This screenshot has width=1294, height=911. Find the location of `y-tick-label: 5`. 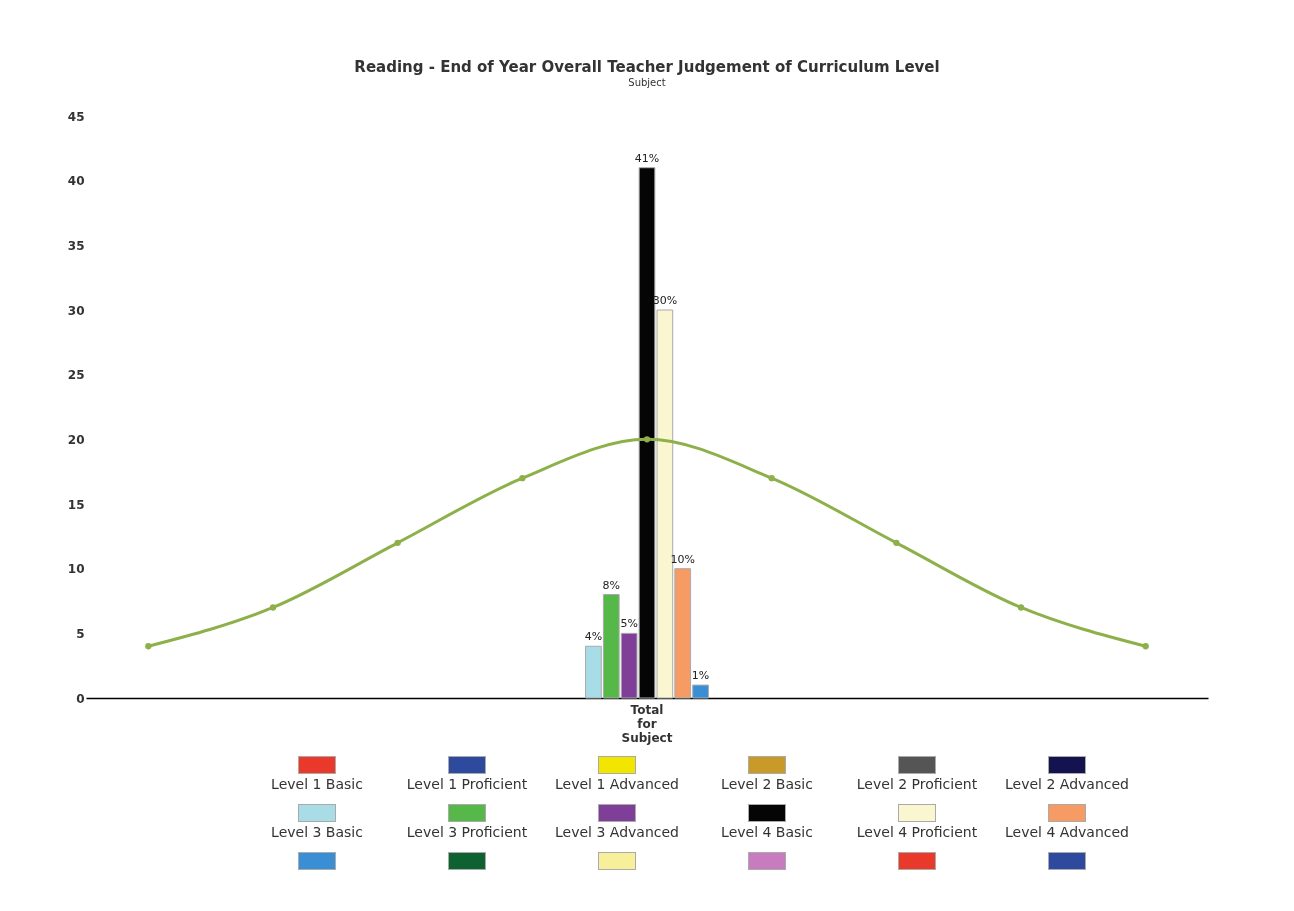

y-tick-label: 5 is located at coordinates (80, 633).